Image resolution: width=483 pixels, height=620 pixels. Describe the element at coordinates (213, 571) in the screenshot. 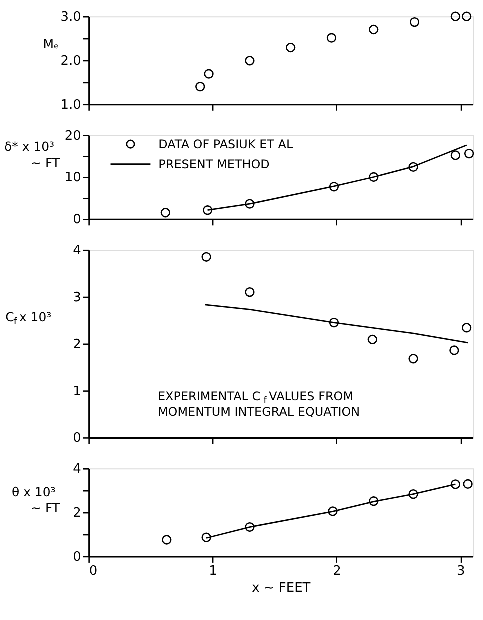

I see `x-tick-label: 1` at that location.